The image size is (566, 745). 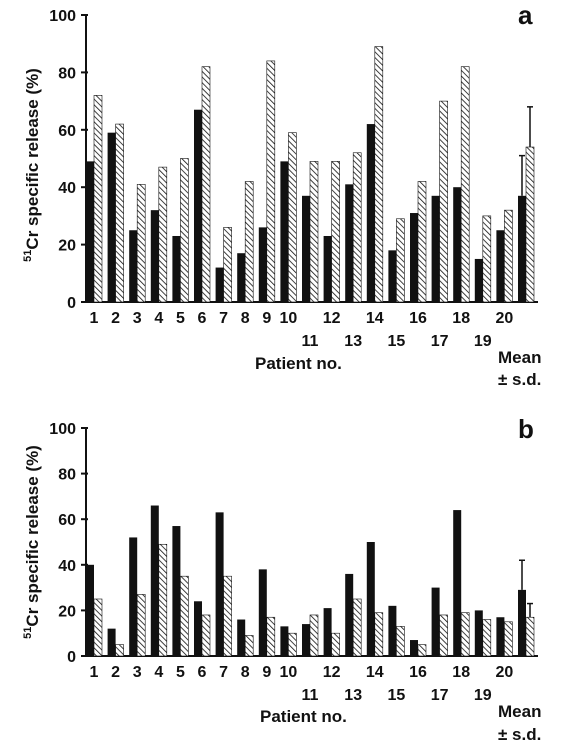 What do you see at coordinates (375, 318) in the screenshot?
I see `x-tick-label: 14` at bounding box center [375, 318].